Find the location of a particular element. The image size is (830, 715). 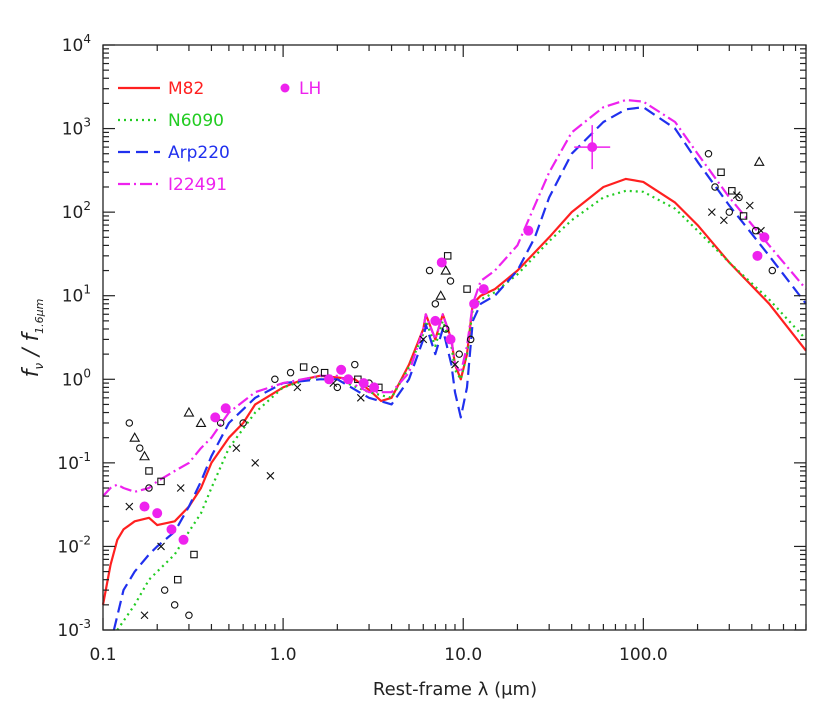

y-tick-label: 10⁰ is located at coordinates (76, 378).